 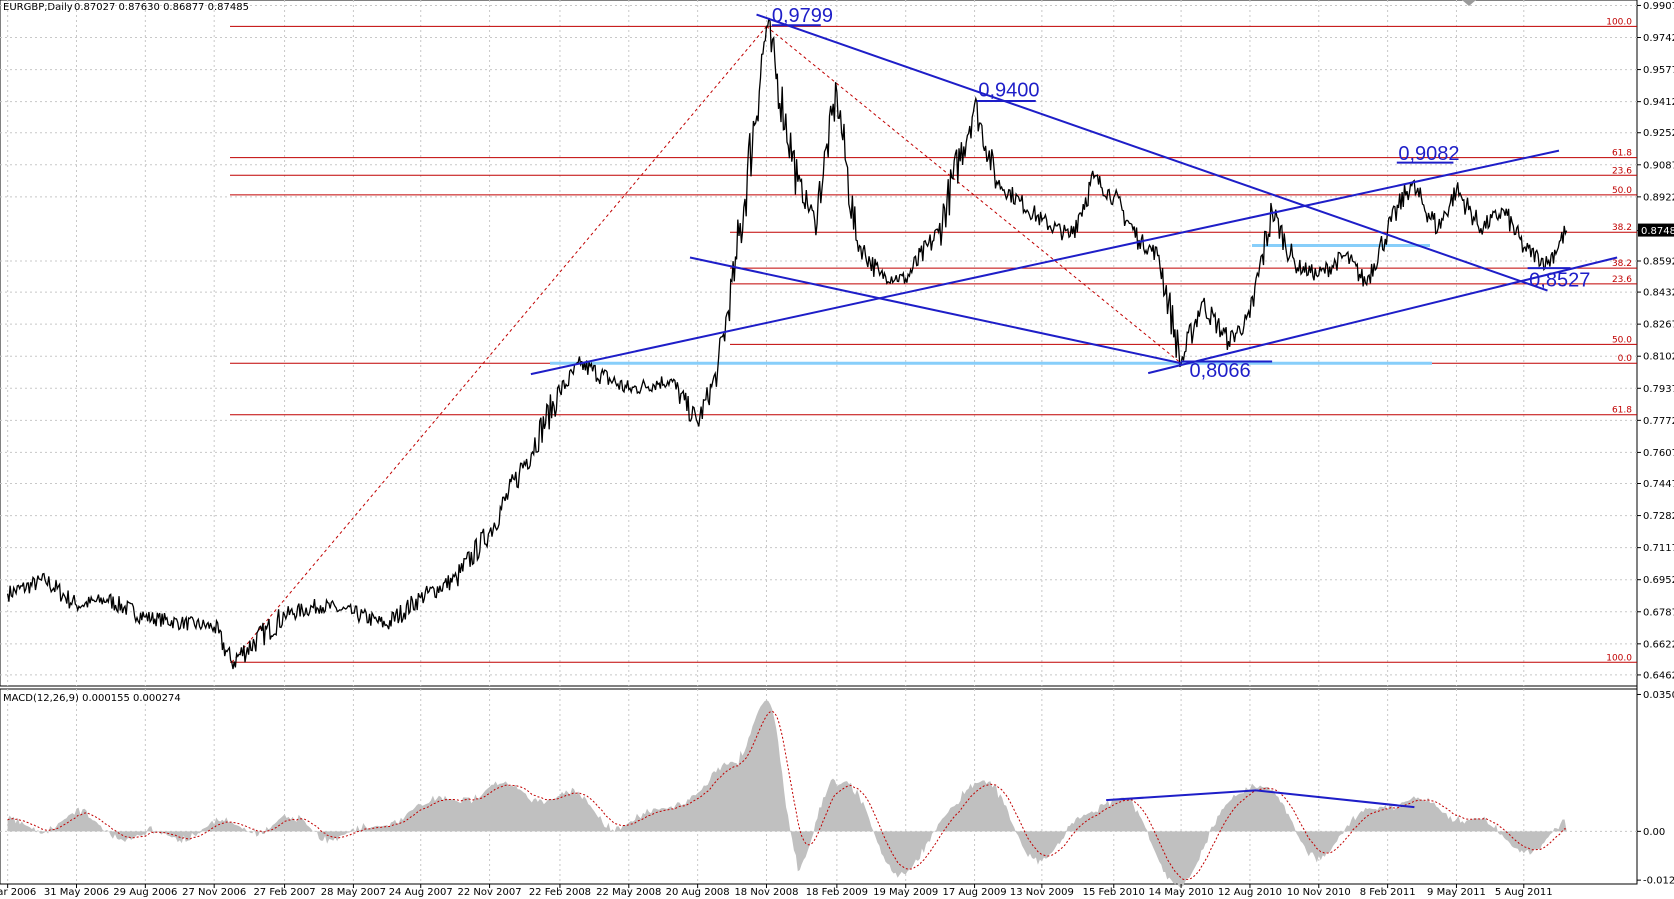 I want to click on macd-y-tick-label: 0.00, so click(x=1654, y=832).